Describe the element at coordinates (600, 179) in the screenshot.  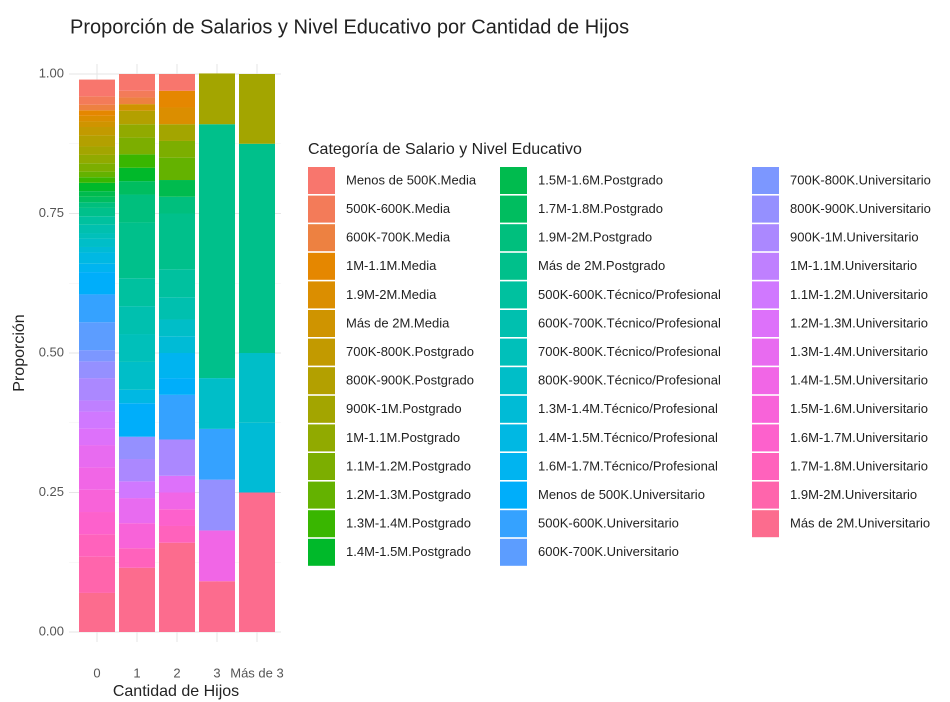
I see `legend-label: 1.5M-1.6M.Postgrado` at that location.